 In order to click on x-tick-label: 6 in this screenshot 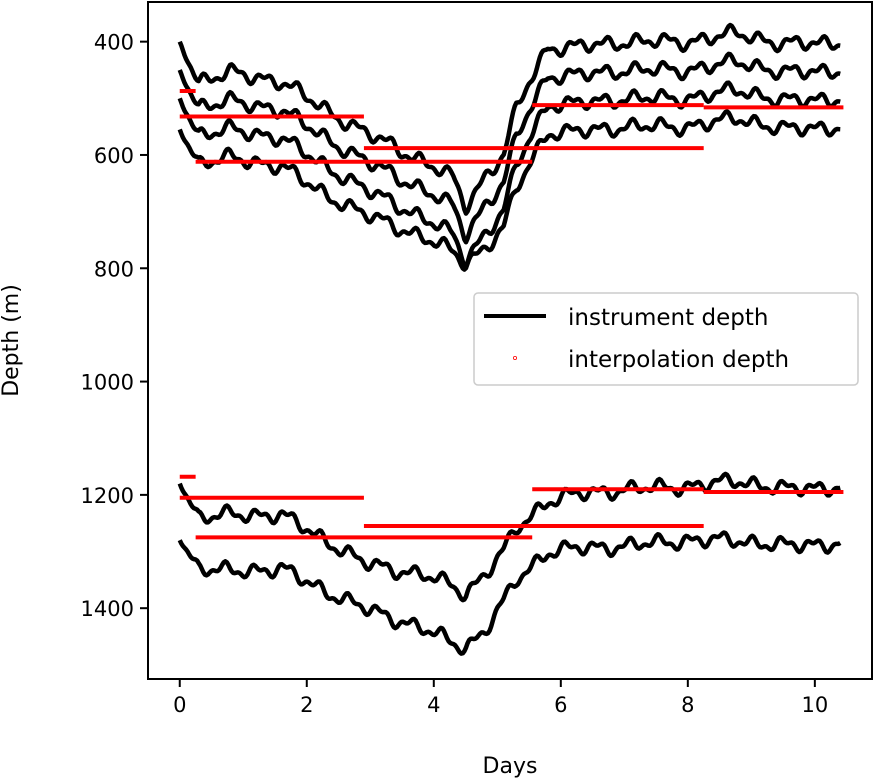, I will do `click(560, 705)`.